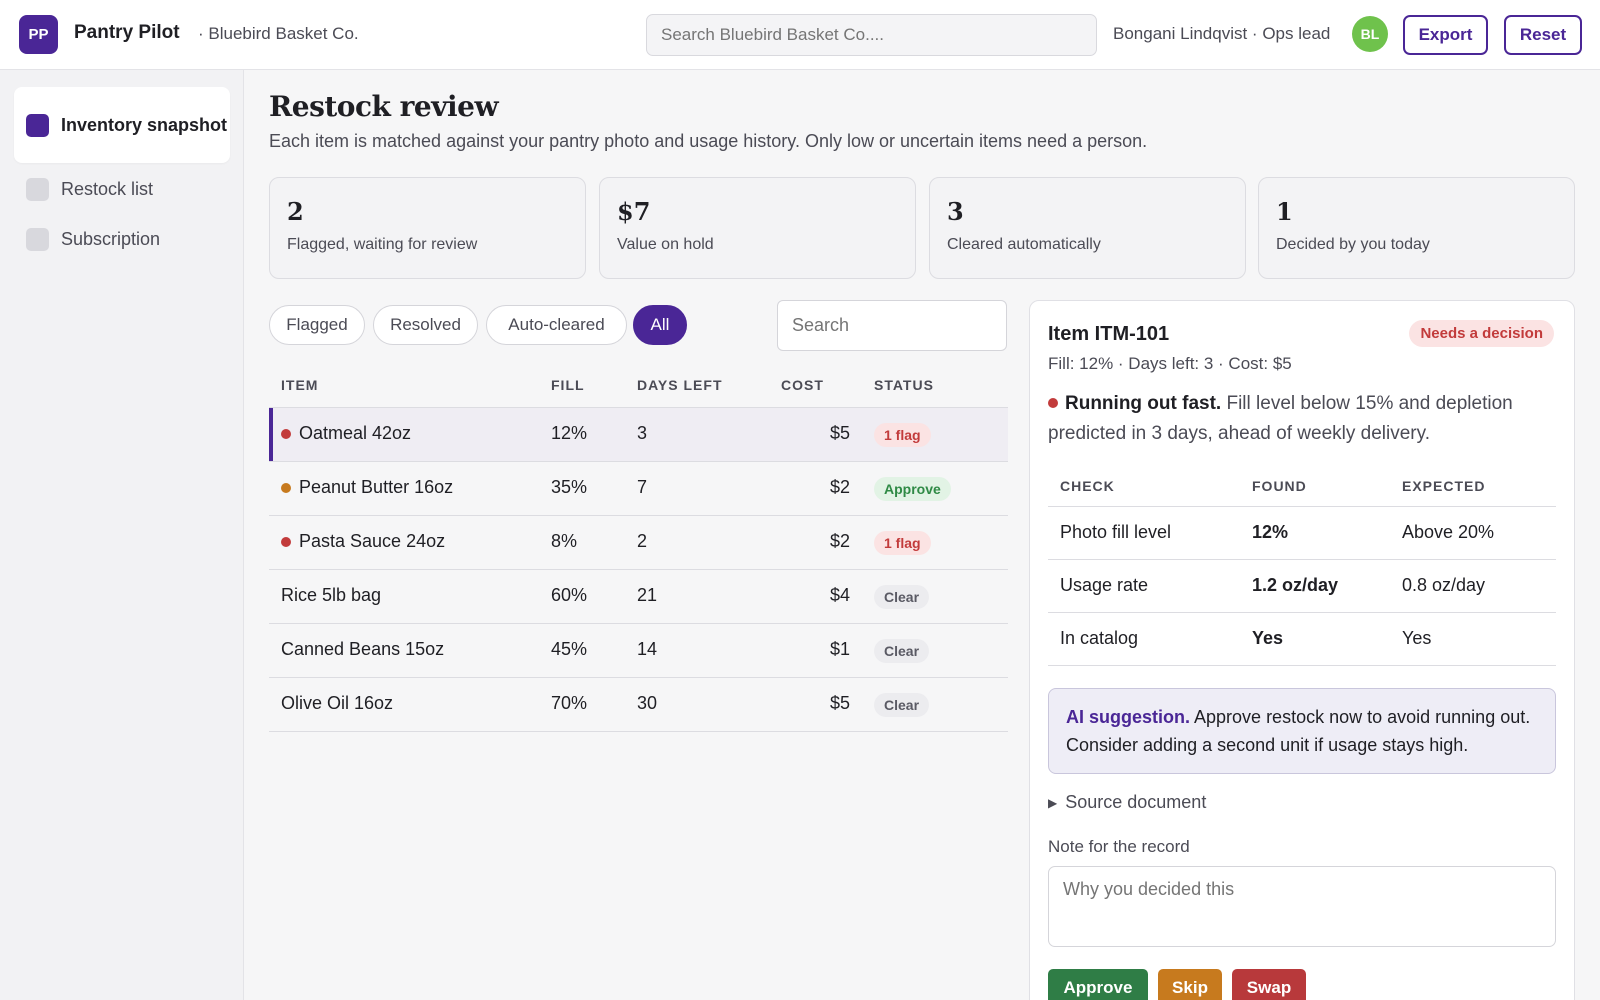 The height and width of the screenshot is (1000, 1600). What do you see at coordinates (642, 487) in the screenshot?
I see `cell-days-left: 7` at bounding box center [642, 487].